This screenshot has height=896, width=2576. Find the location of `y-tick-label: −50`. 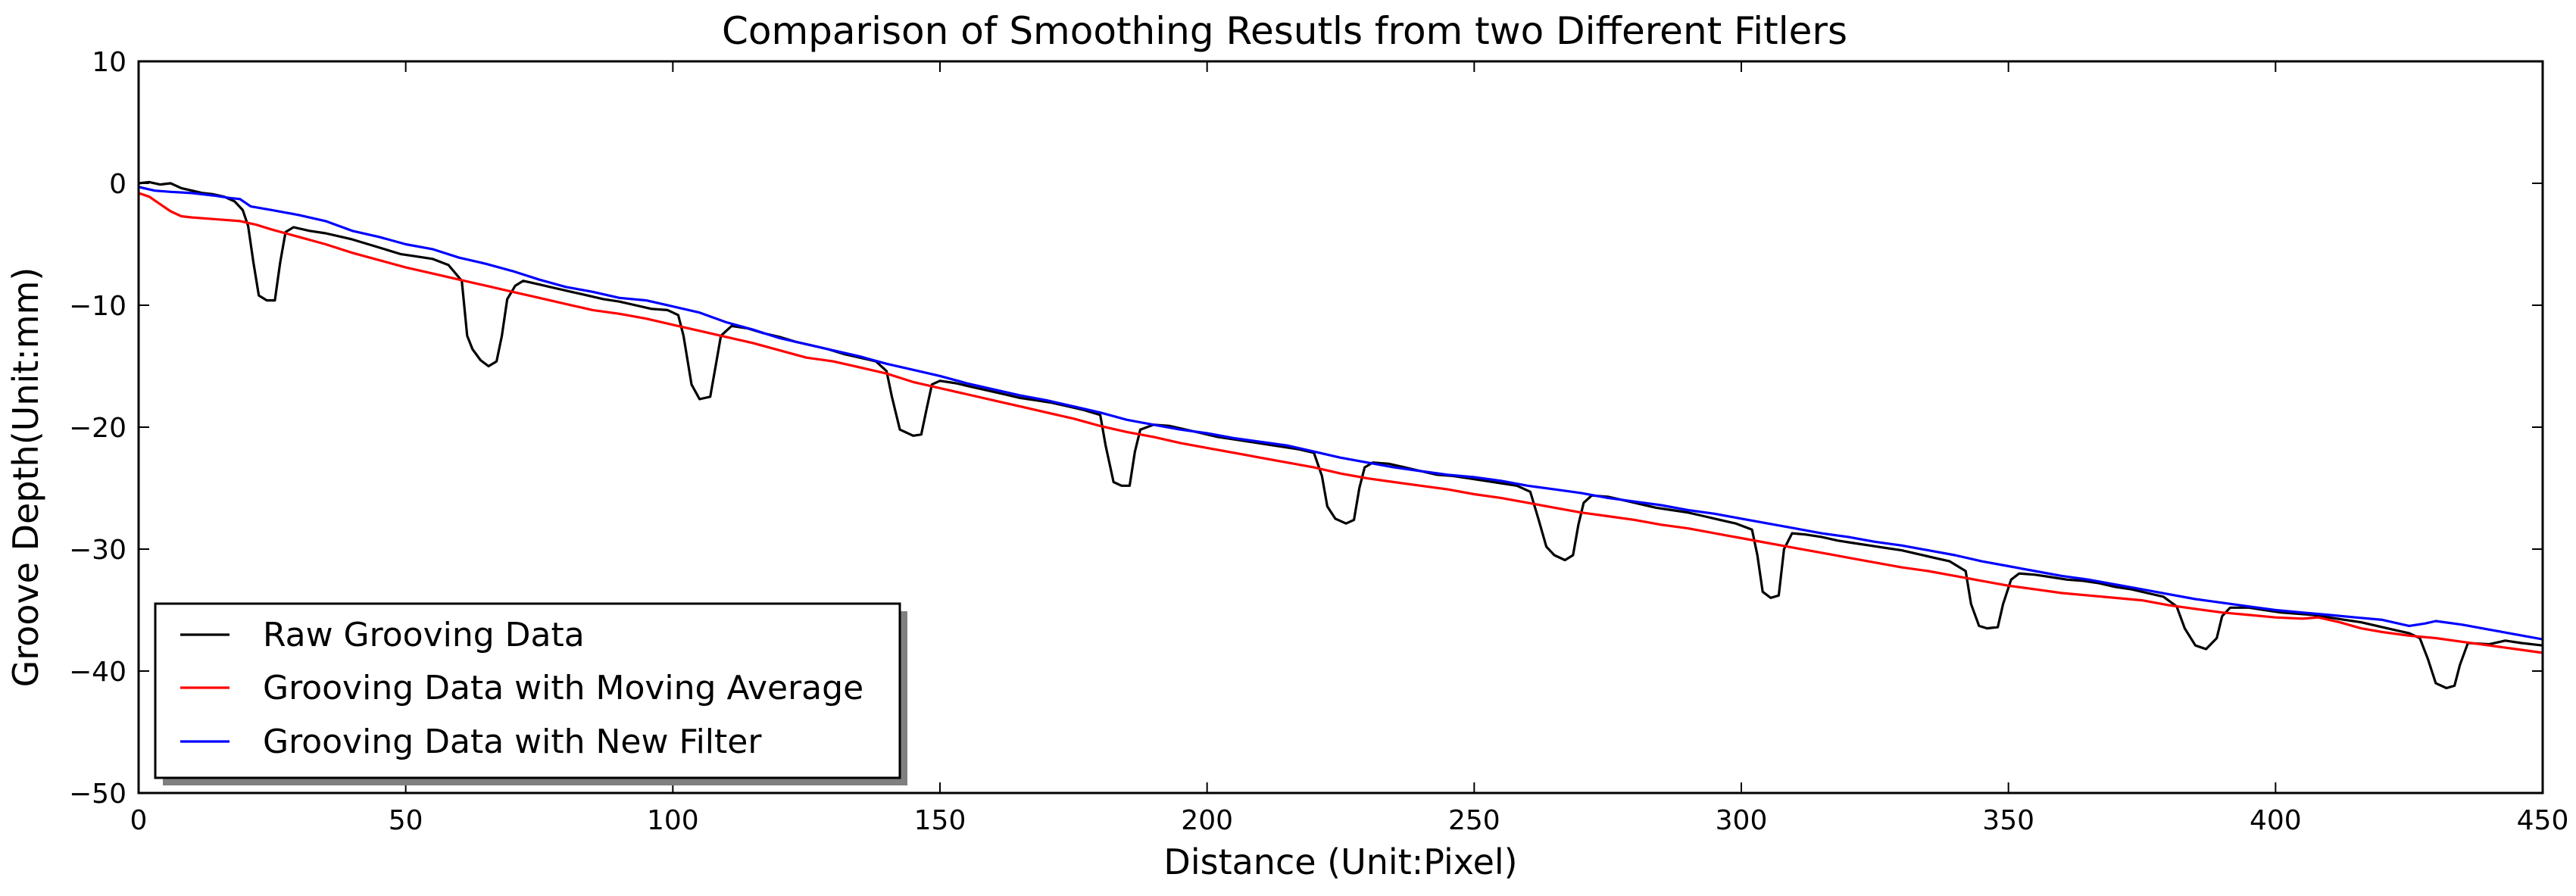

y-tick-label: −50 is located at coordinates (98, 794).